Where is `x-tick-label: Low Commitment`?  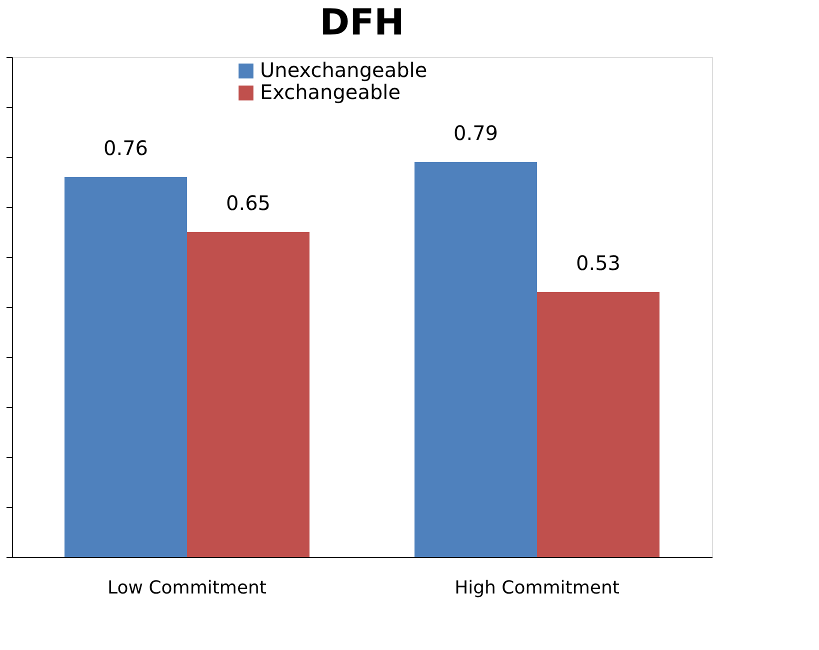
x-tick-label: Low Commitment is located at coordinates (187, 588).